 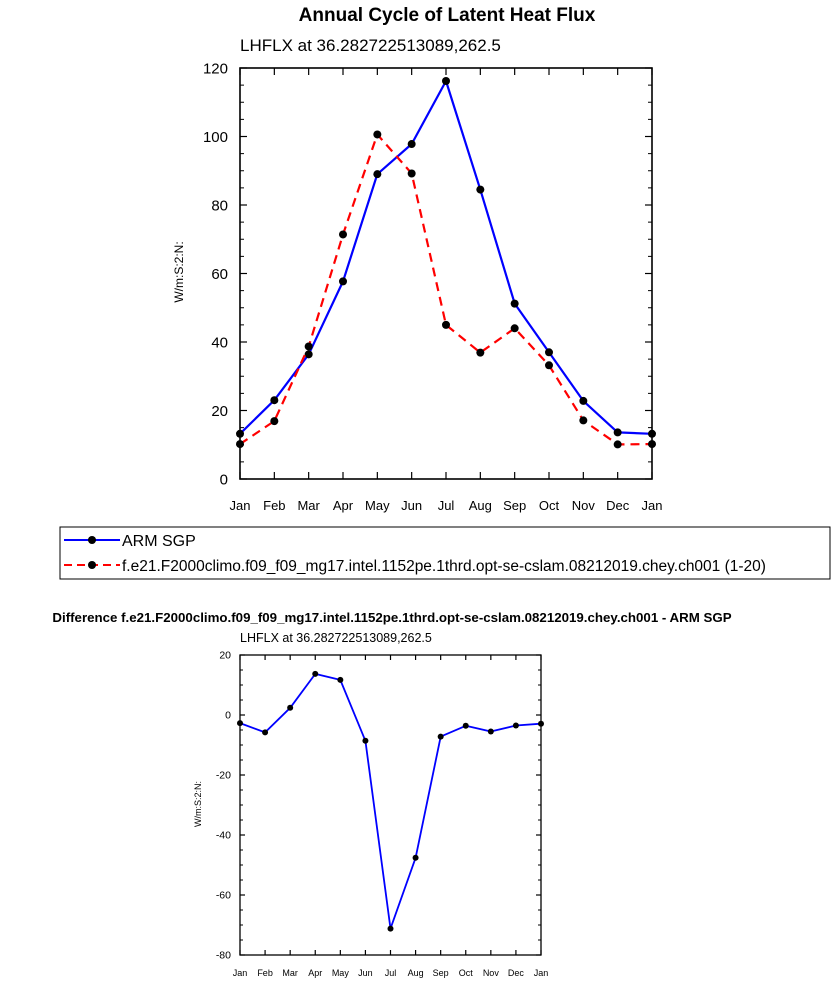 What do you see at coordinates (219, 342) in the screenshot?
I see `y-tick-label: 40` at bounding box center [219, 342].